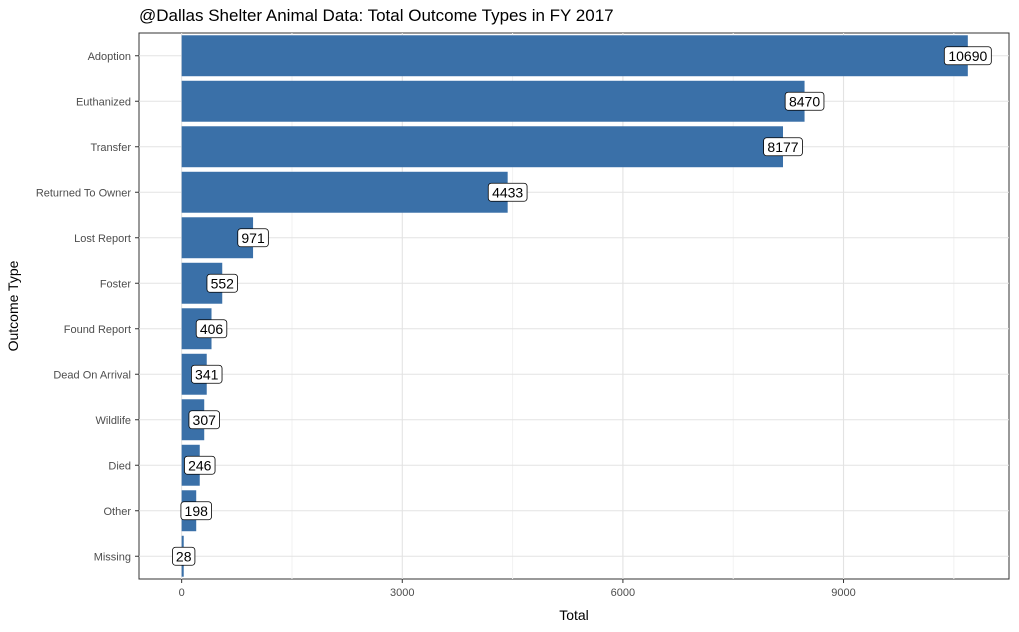  Describe the element at coordinates (182, 593) in the screenshot. I see `x-tick-label: 0` at that location.